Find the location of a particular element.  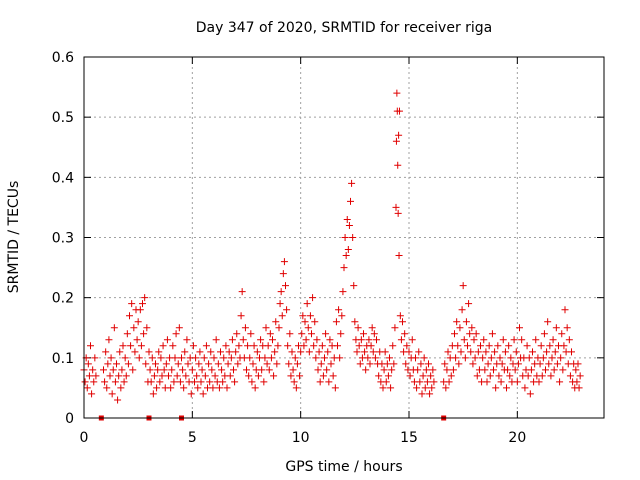

x-tick-label: 10 is located at coordinates (301, 438).